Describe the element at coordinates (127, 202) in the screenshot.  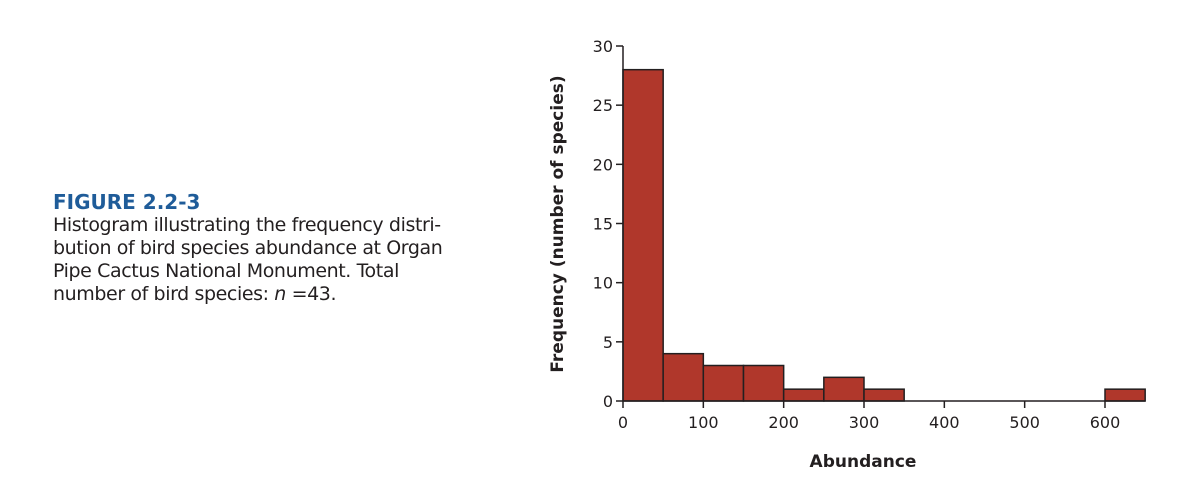
I see `figure-label: FIGURE 2.2-3` at that location.